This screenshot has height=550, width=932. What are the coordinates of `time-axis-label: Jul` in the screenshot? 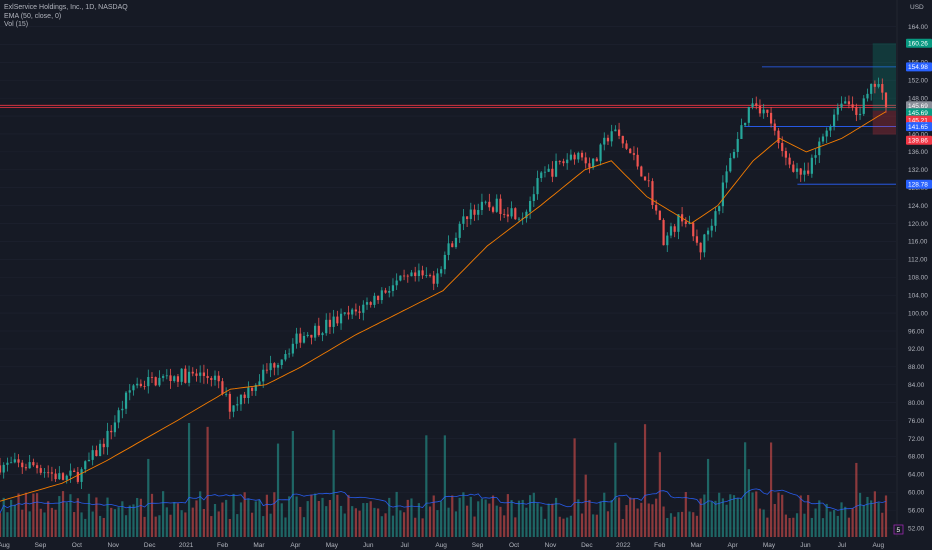 It's located at (405, 545).